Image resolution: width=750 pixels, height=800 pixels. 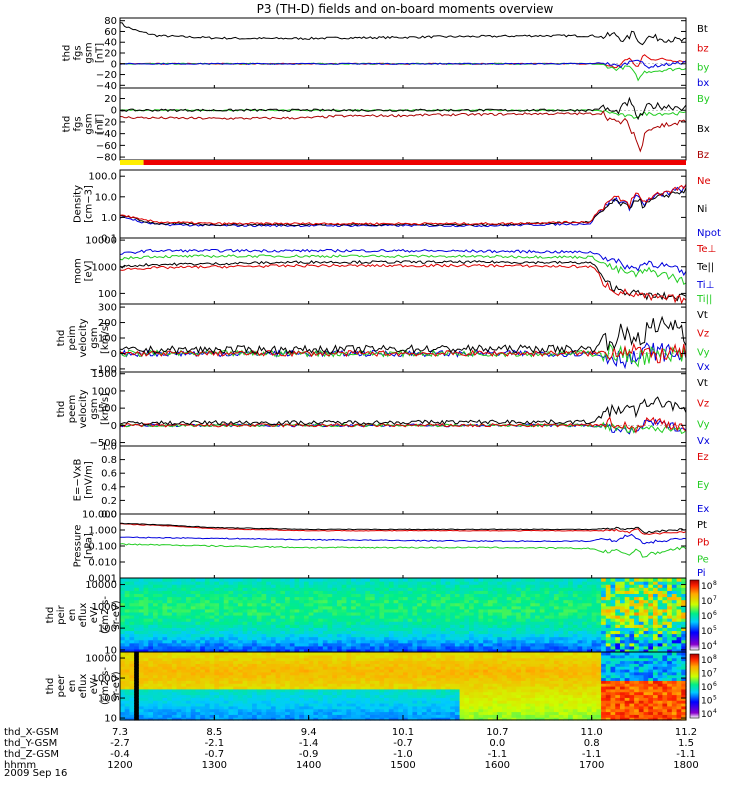 I want to click on series-line-Ti⊥, so click(x=403, y=262).